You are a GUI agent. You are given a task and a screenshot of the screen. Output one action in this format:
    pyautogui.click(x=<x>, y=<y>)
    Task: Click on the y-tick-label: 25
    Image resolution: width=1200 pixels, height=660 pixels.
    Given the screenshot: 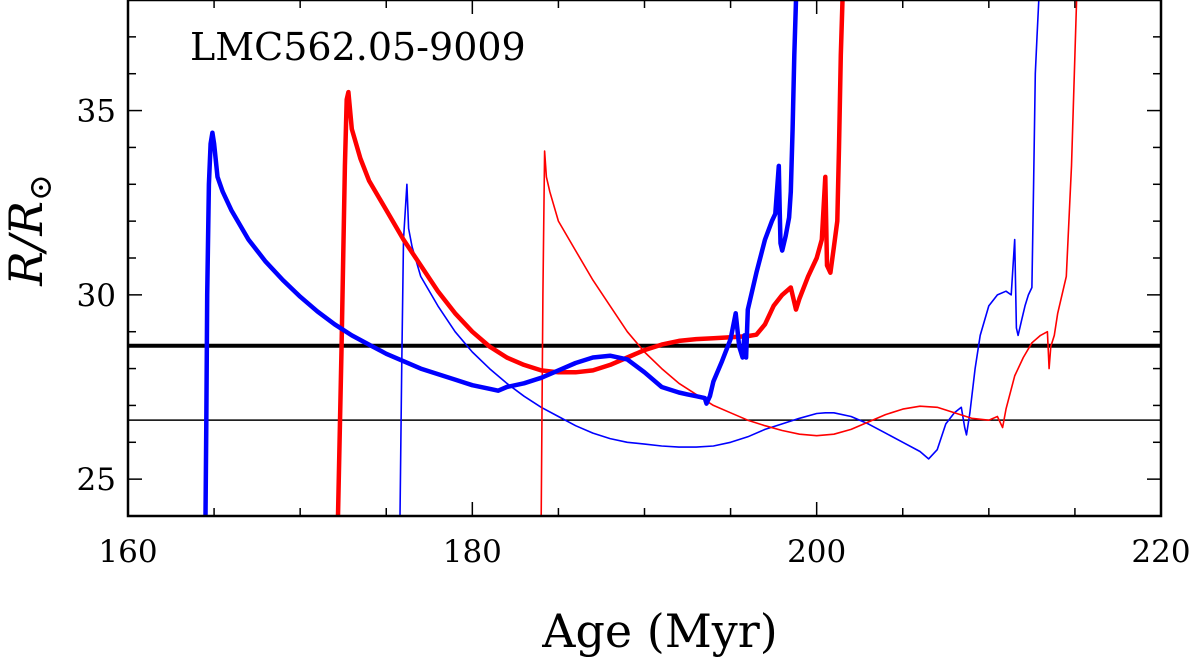 What is the action you would take?
    pyautogui.click(x=96, y=480)
    